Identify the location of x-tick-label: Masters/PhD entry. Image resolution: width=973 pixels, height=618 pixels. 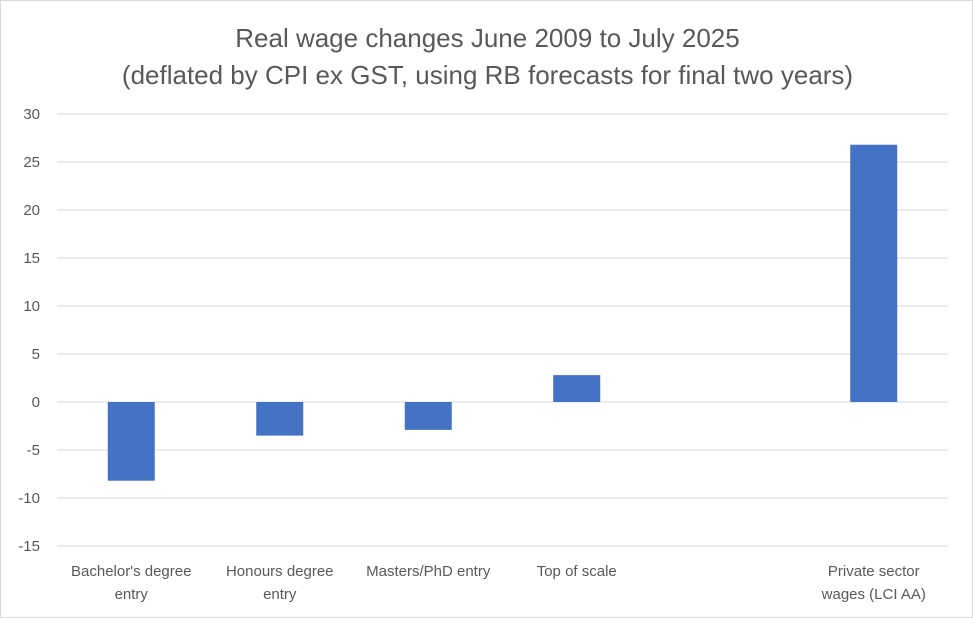
(428, 571).